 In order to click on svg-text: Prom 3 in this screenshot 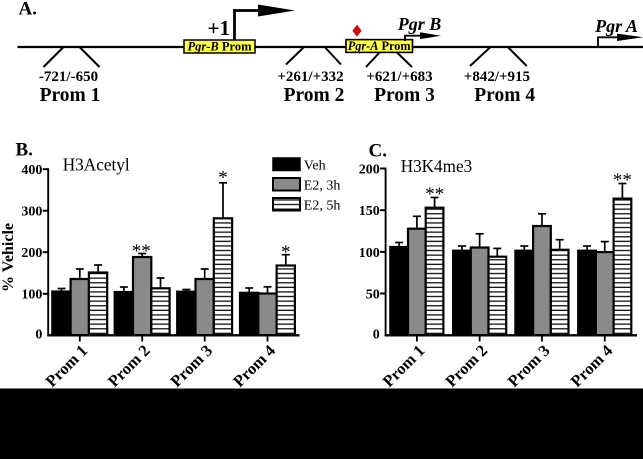, I will do `click(404, 95)`.